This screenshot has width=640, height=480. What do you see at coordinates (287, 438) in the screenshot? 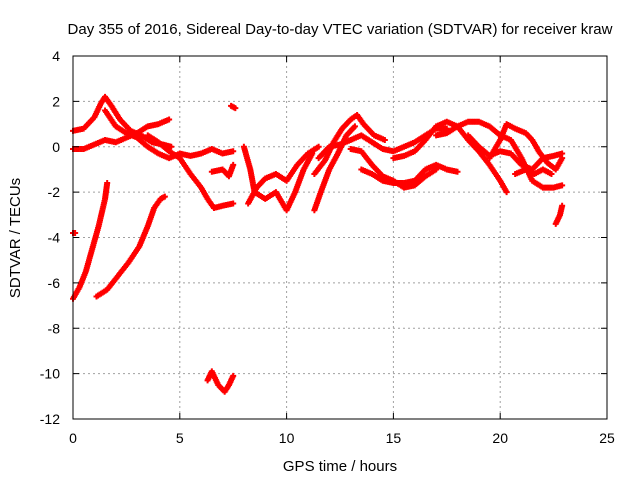
I see `x-tick-label: 10` at bounding box center [287, 438].